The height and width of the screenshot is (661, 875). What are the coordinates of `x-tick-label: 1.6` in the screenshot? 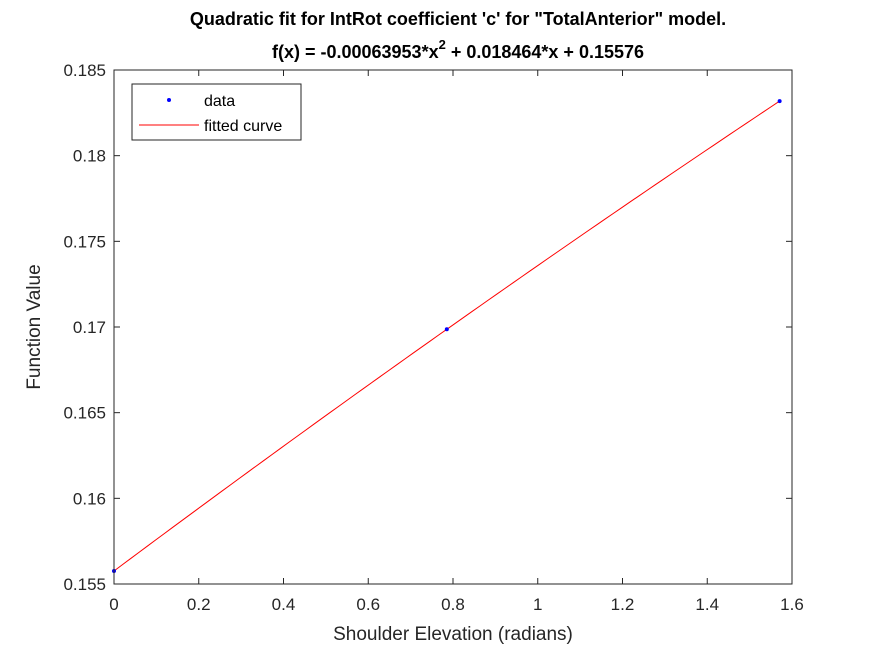 It's located at (792, 604).